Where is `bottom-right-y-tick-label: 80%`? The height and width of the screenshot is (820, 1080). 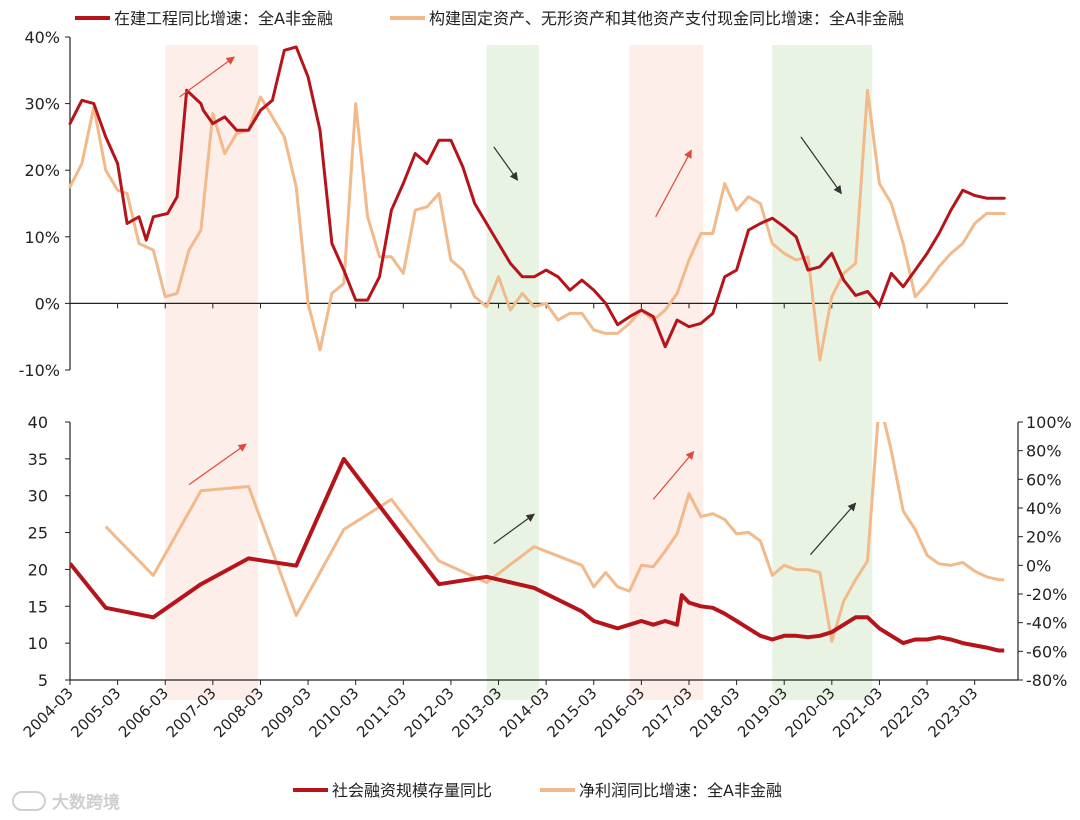
bottom-right-y-tick-label: 80% is located at coordinates (1044, 451).